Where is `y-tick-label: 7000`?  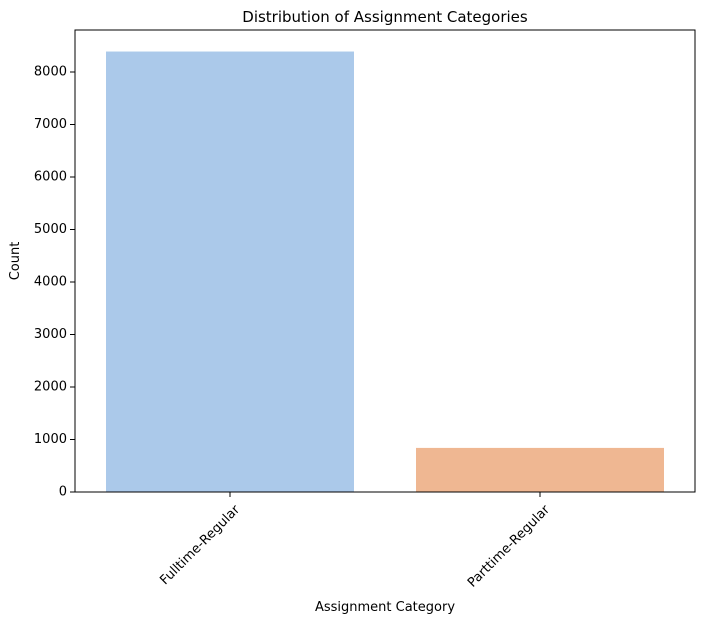
y-tick-label: 7000 is located at coordinates (50, 124).